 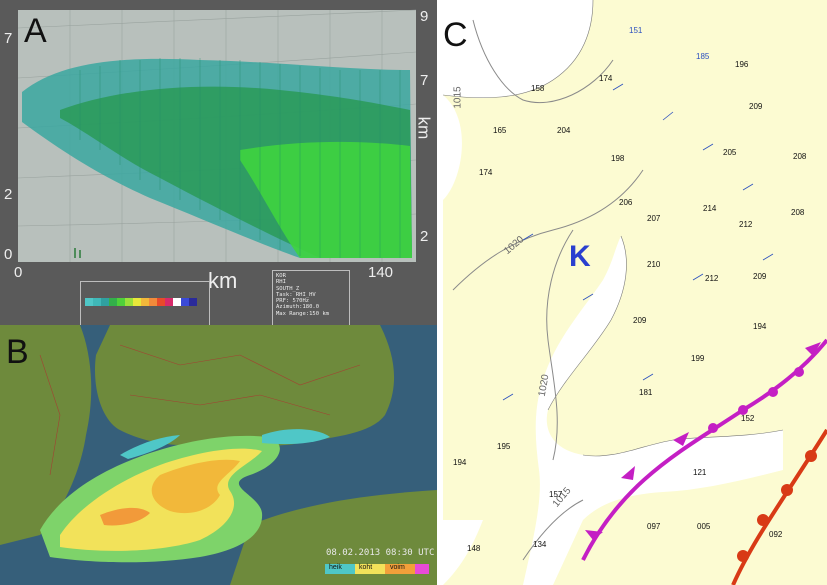 What do you see at coordinates (326, 199) in the screenshot?
I see `echo-bright-region` at bounding box center [326, 199].